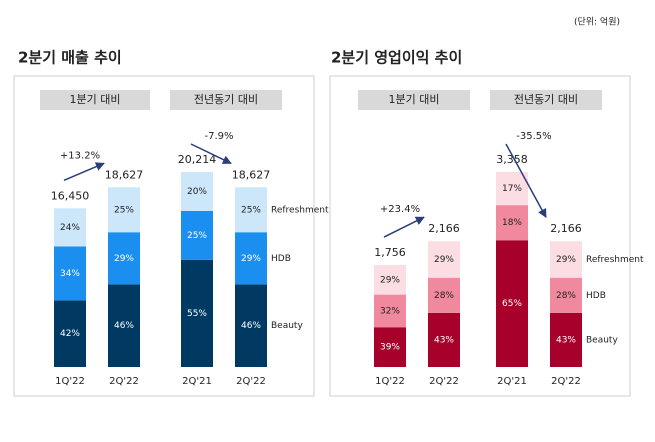 This screenshot has width=655, height=442. Describe the element at coordinates (396, 58) in the screenshot. I see `chart-title: 2분기 영업이익 추이` at that location.